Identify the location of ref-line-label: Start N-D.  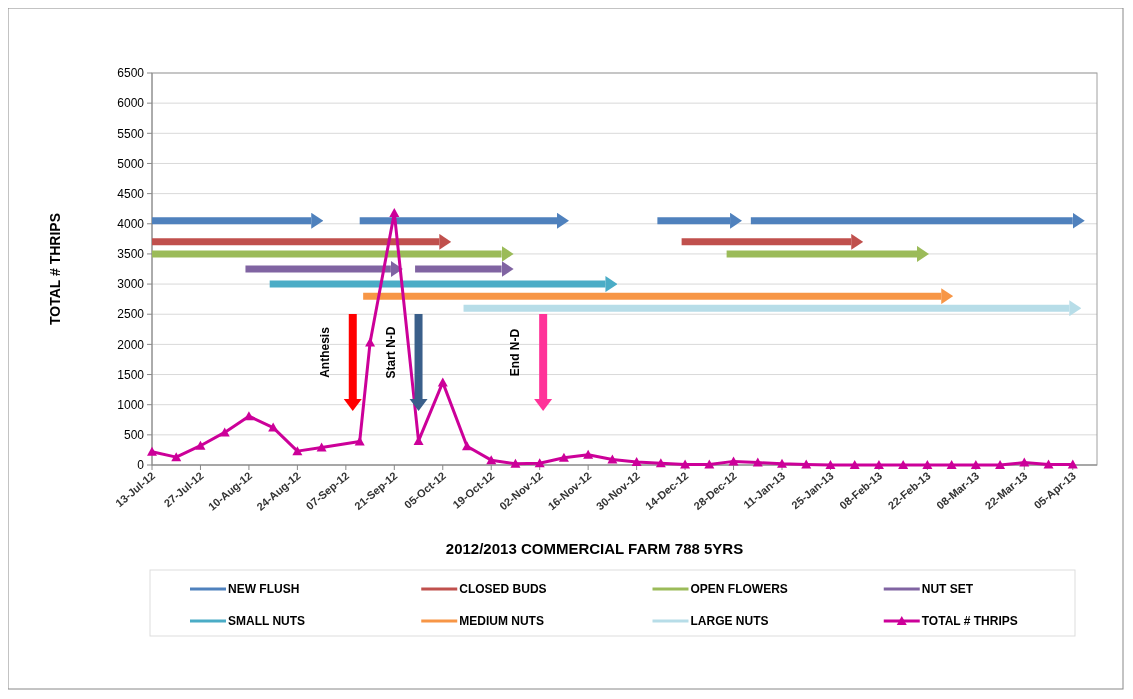
(390, 352).